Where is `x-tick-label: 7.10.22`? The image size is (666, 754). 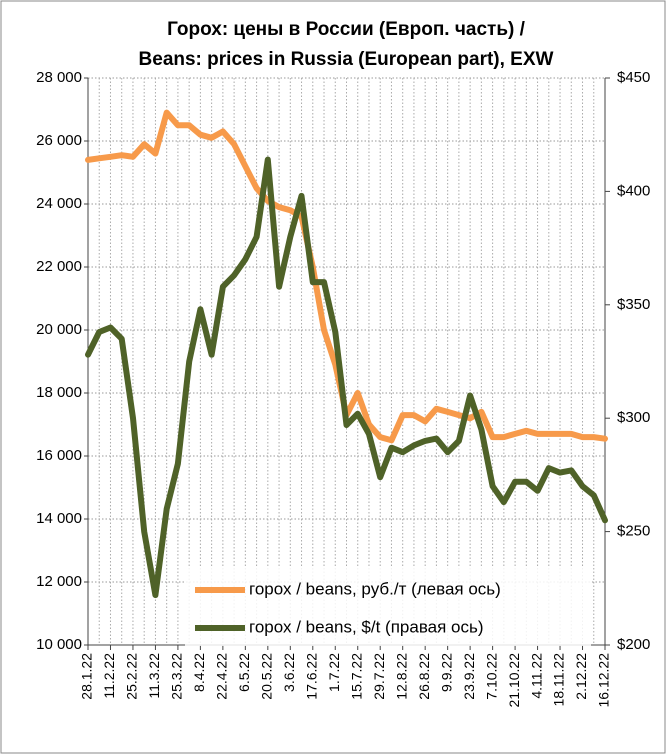
x-tick-label: 7.10.22 is located at coordinates (491, 676).